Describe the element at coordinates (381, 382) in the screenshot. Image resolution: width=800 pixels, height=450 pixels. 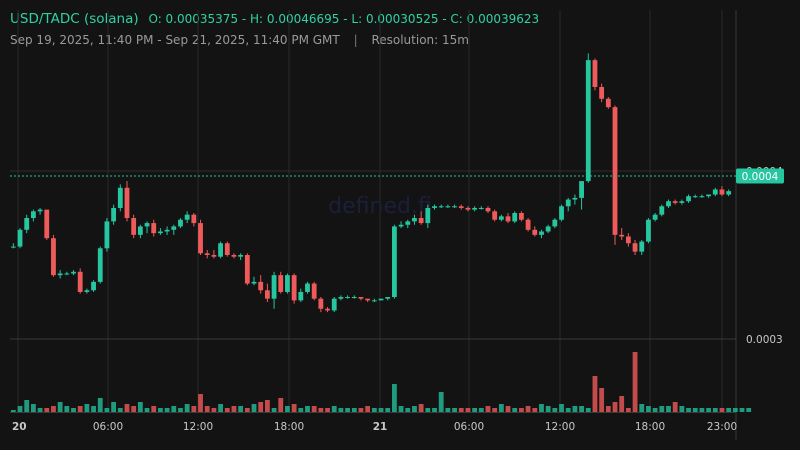
I see `volume-bars` at that location.